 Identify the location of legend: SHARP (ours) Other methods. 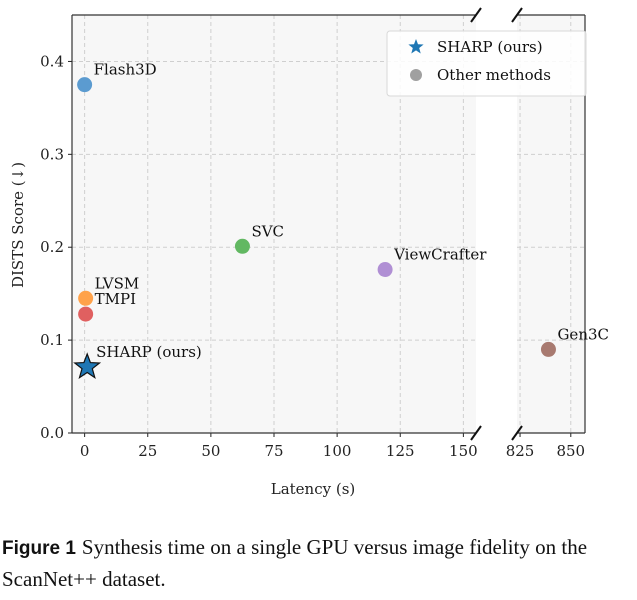
(486, 63).